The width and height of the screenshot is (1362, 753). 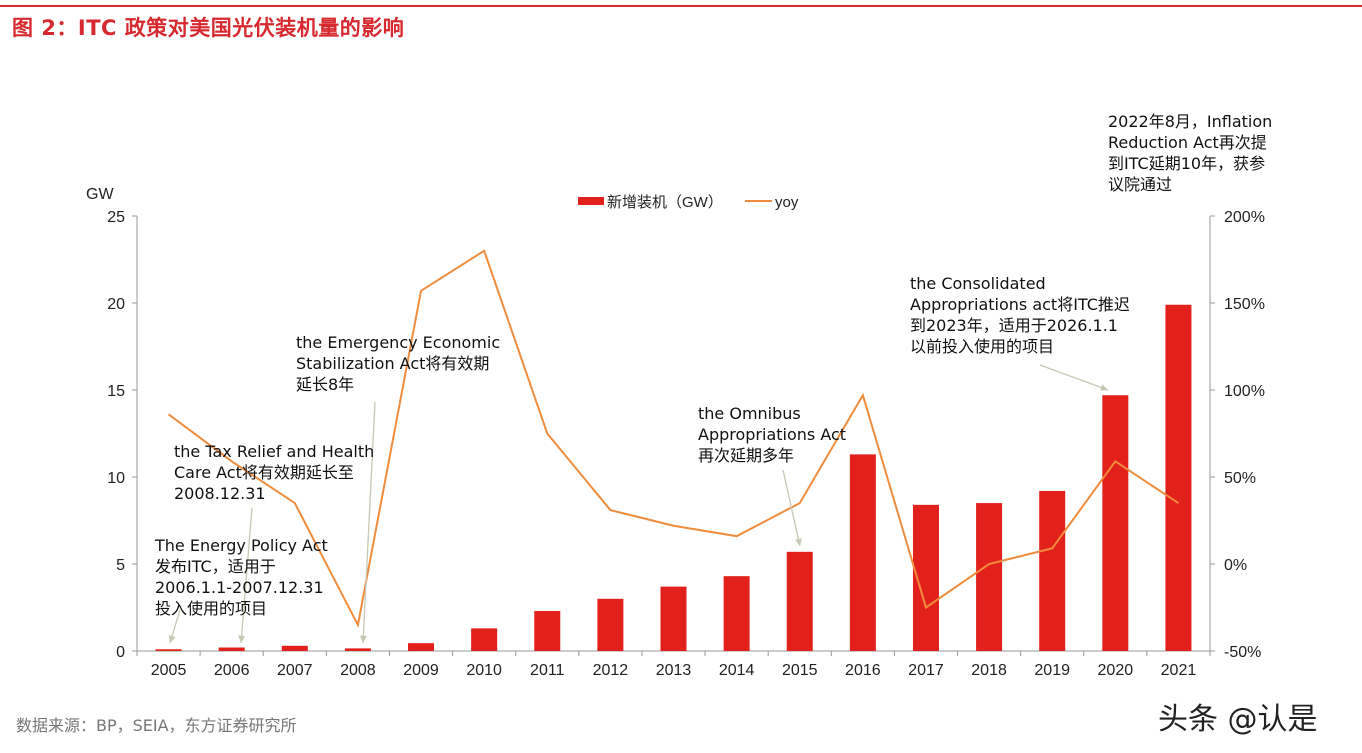 What do you see at coordinates (787, 202) in the screenshot?
I see `legend-line-label: yoy` at bounding box center [787, 202].